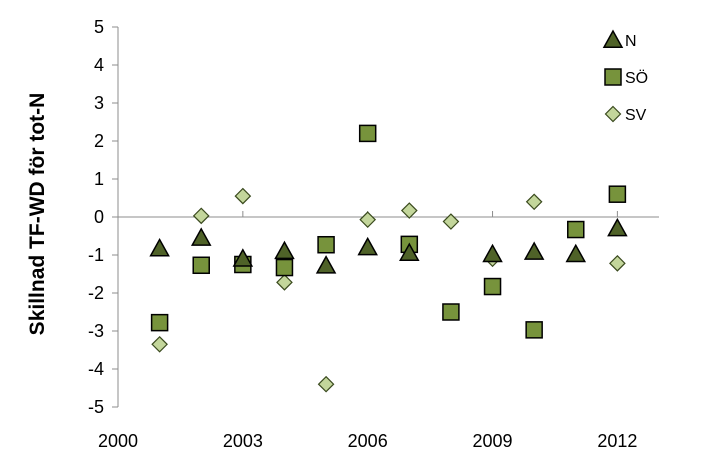 This screenshot has height=469, width=705. Describe the element at coordinates (617, 441) in the screenshot. I see `x-tick-label: 2012` at that location.